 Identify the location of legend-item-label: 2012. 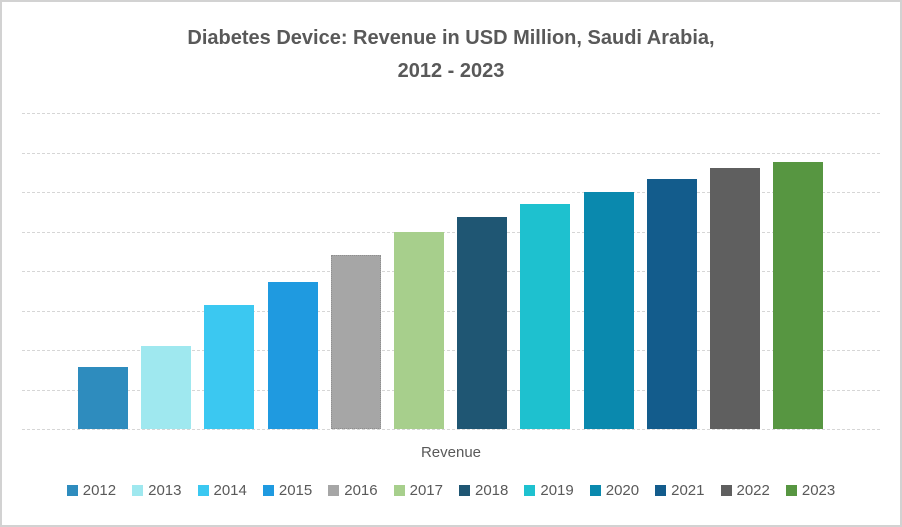
(99, 490).